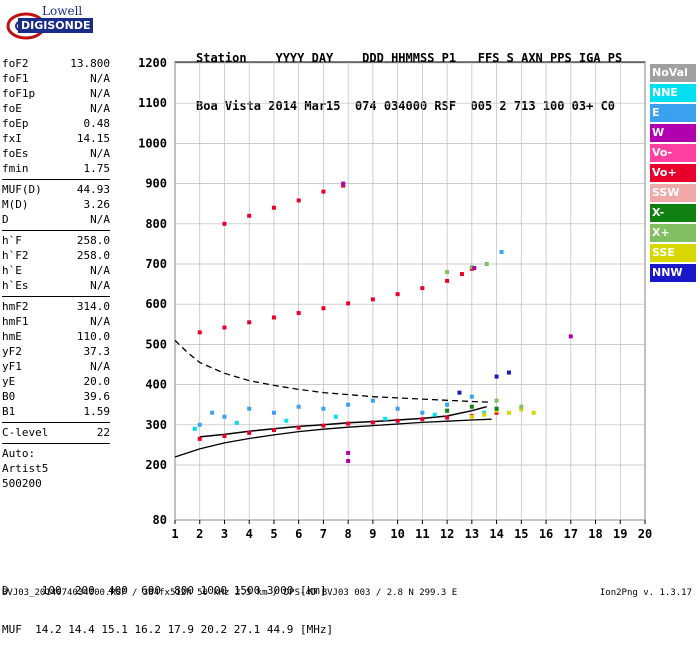 The height and width of the screenshot is (649, 700). I want to click on x-tick-label: 7, so click(323, 534).